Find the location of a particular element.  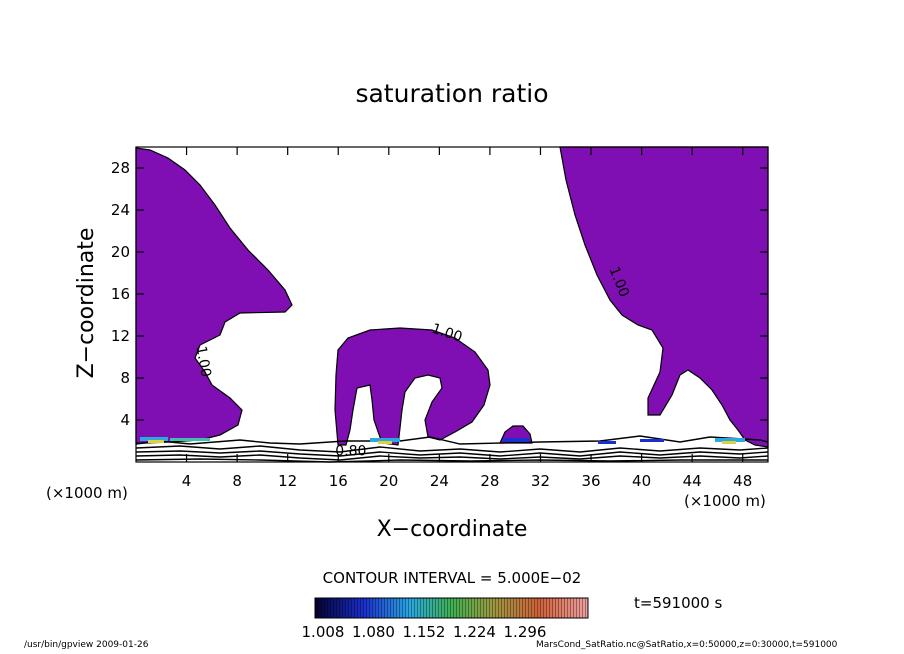

y-tick-label: 8 is located at coordinates (125, 378).